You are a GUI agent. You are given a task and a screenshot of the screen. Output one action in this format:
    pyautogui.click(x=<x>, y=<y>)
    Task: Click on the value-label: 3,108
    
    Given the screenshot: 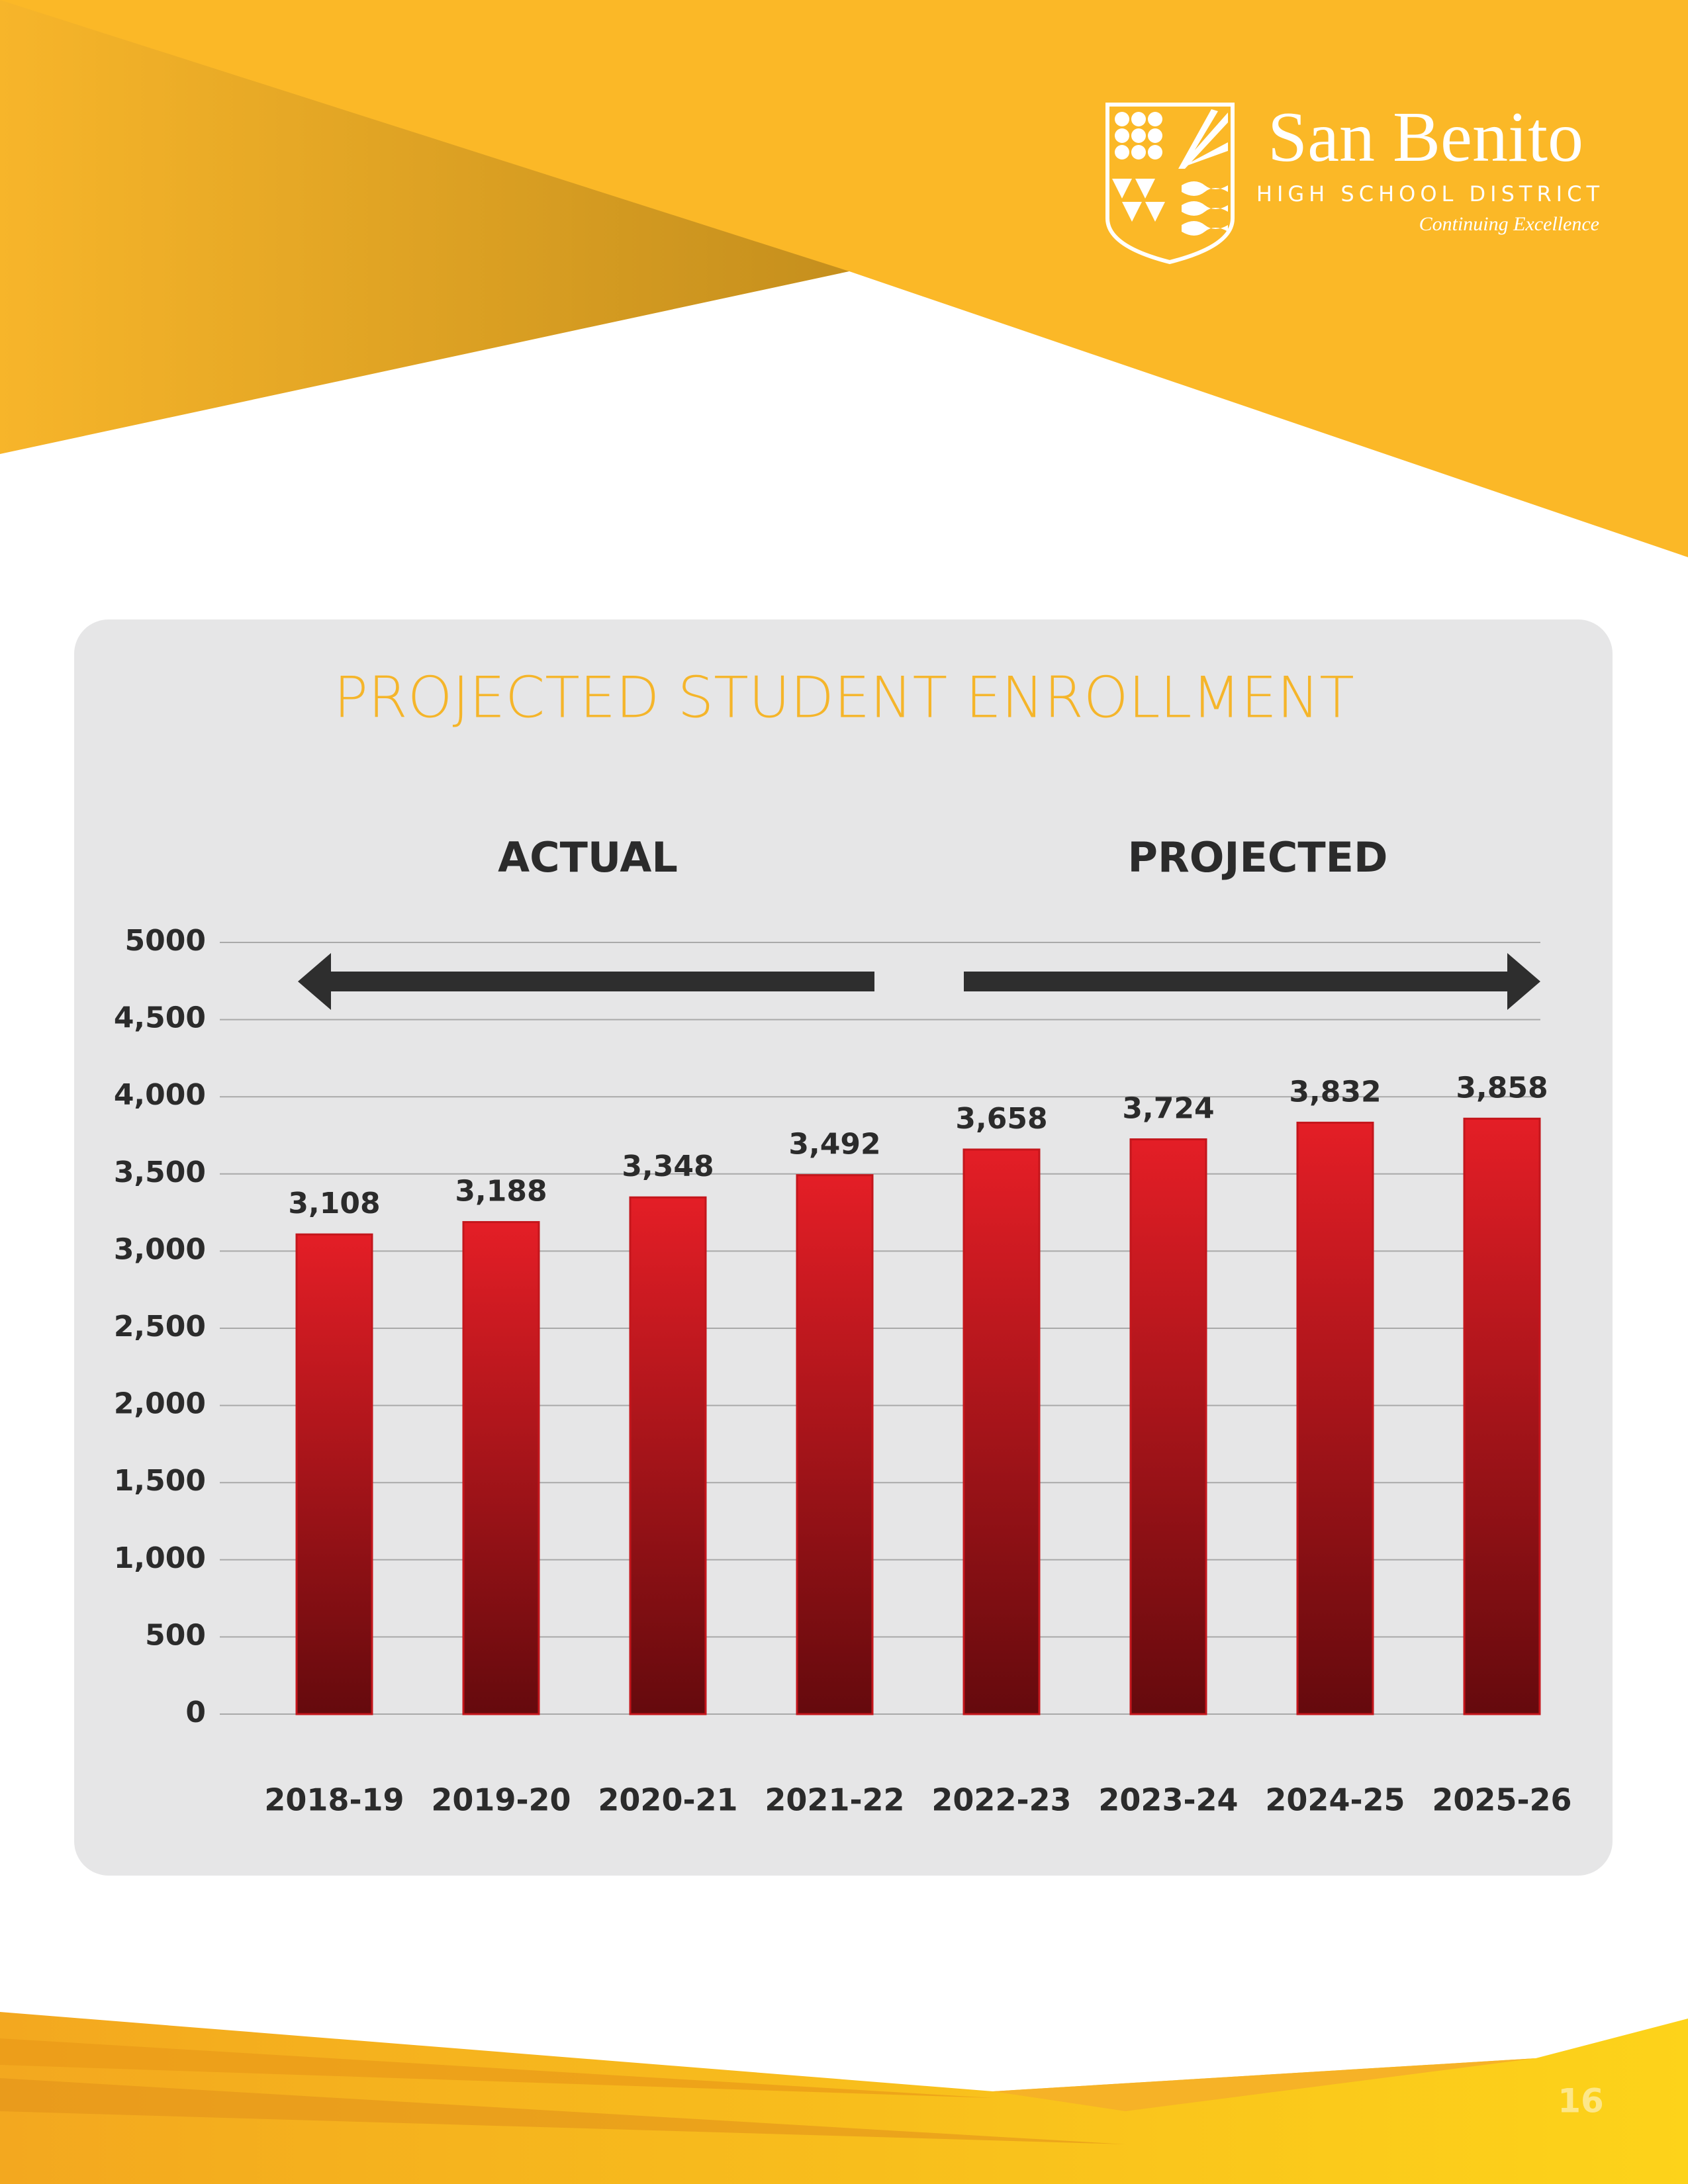 What is the action you would take?
    pyautogui.click(x=334, y=1203)
    